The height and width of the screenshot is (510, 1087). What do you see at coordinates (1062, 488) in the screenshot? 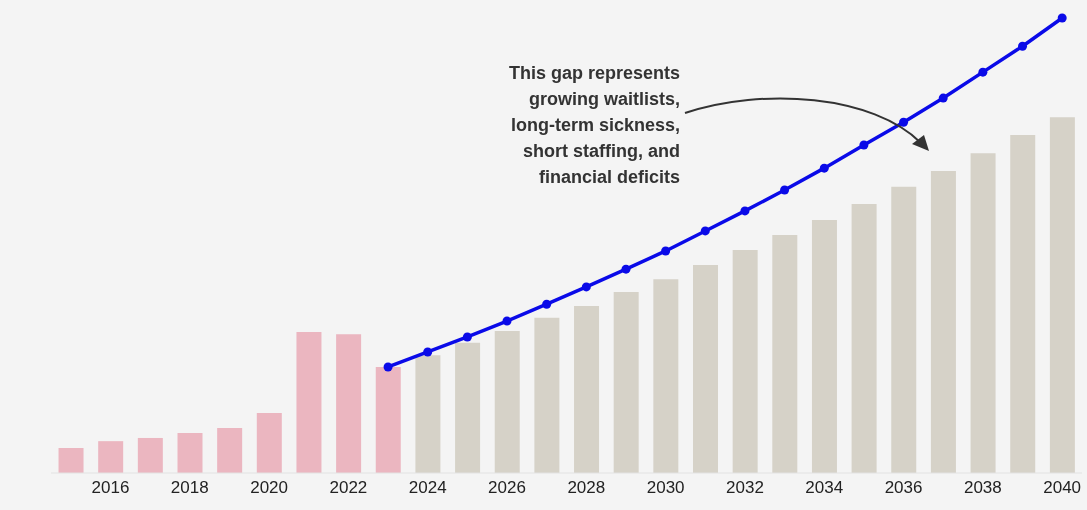
I see `x-tick-label: 2040` at bounding box center [1062, 488].